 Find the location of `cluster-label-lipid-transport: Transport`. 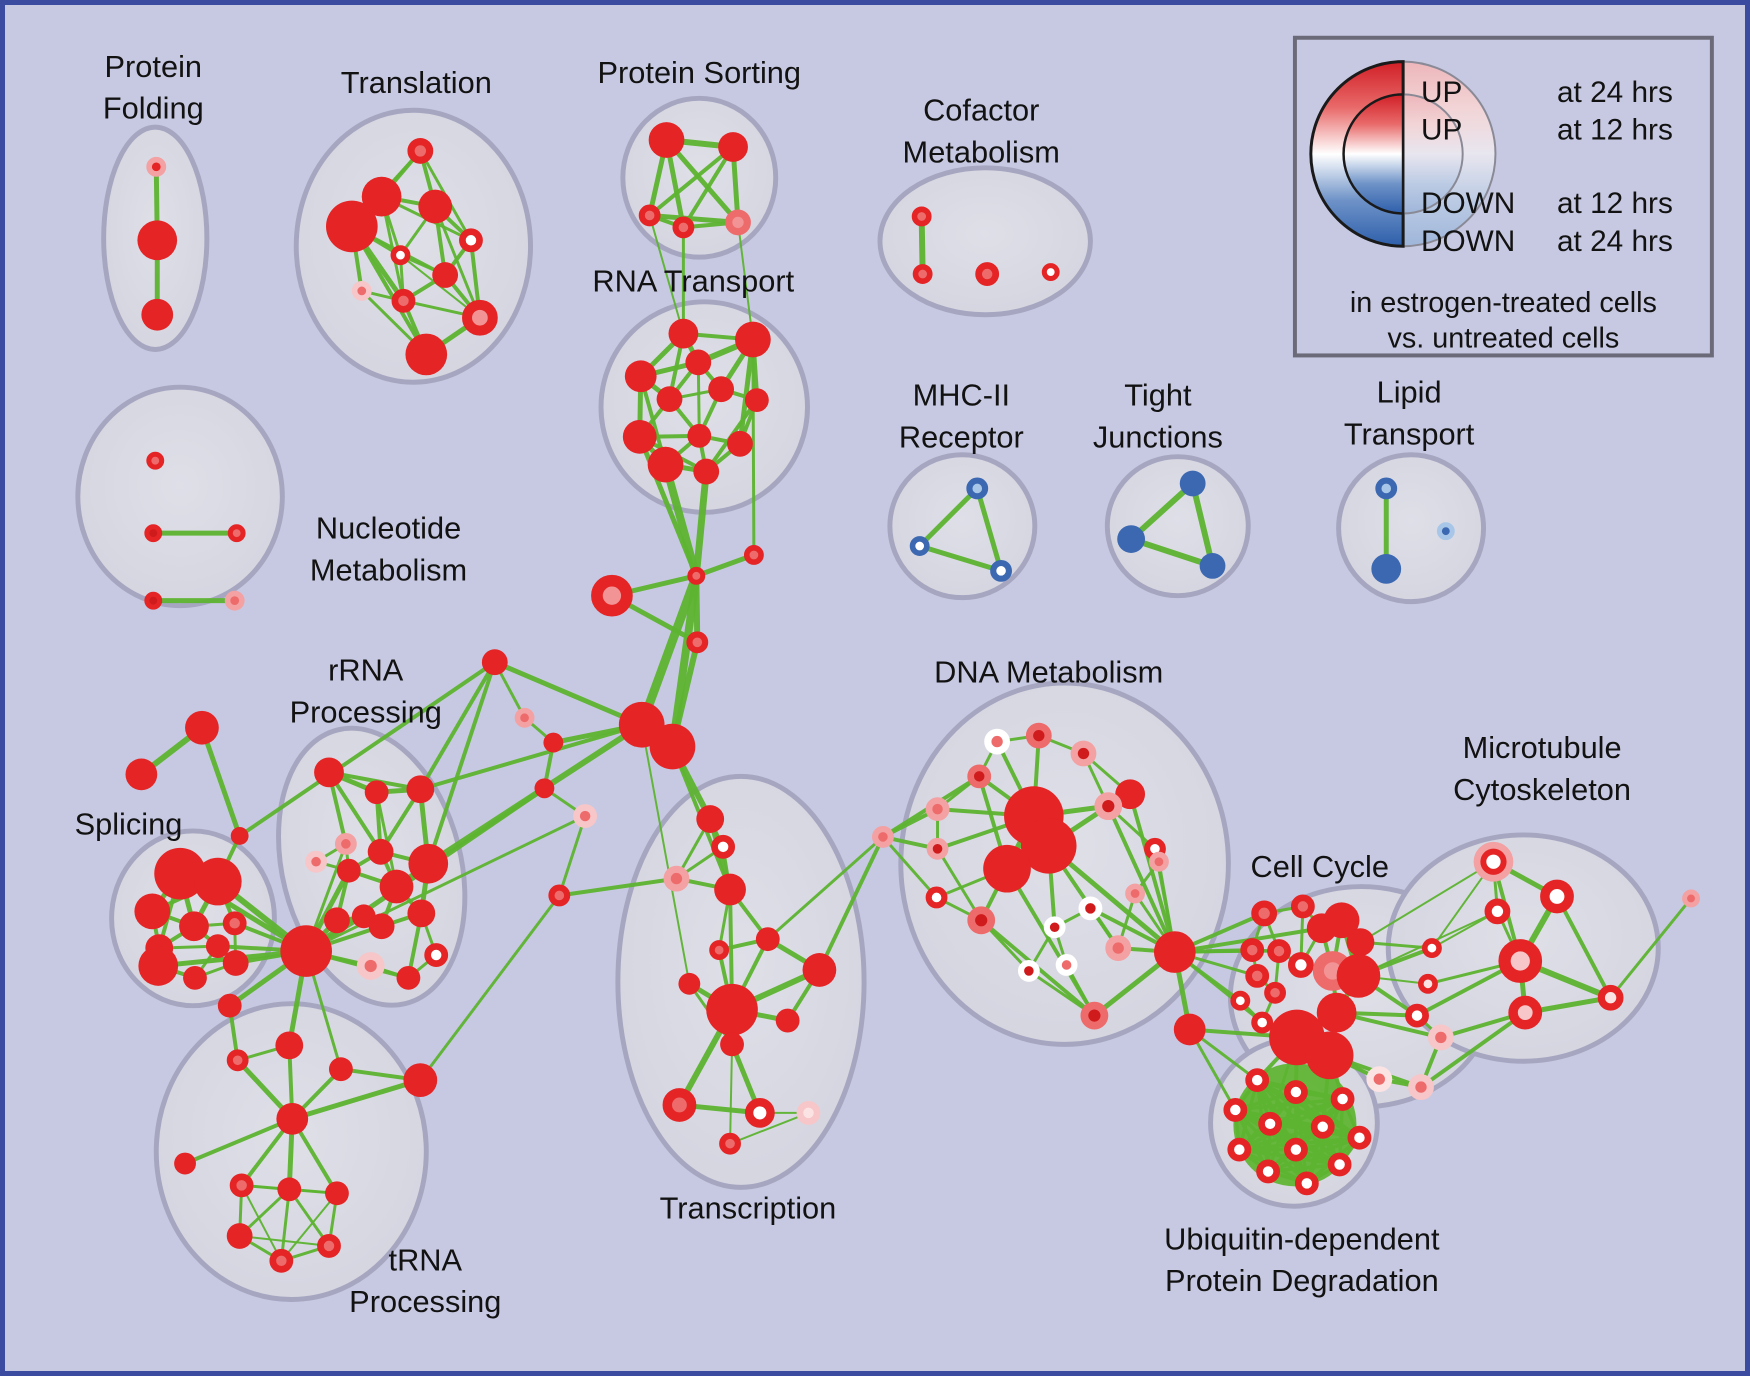

cluster-label-lipid-transport: Transport is located at coordinates (1409, 433).